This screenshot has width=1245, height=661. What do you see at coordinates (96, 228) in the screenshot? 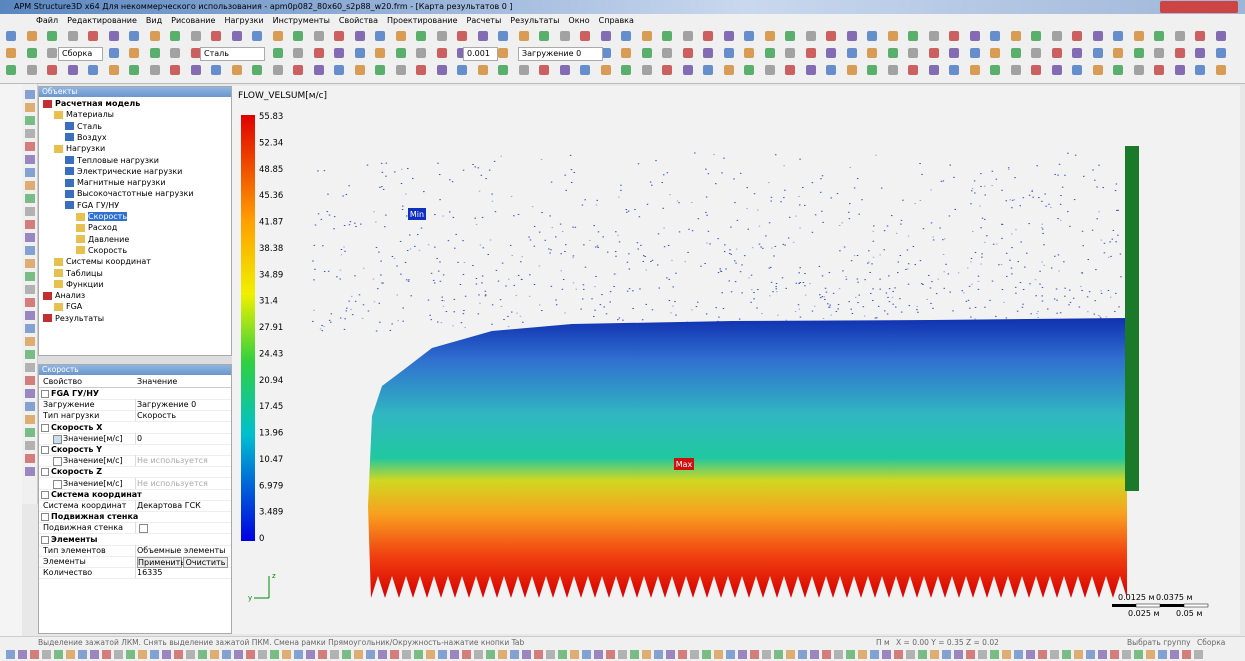
I see `tree-item: Расход` at bounding box center [96, 228].